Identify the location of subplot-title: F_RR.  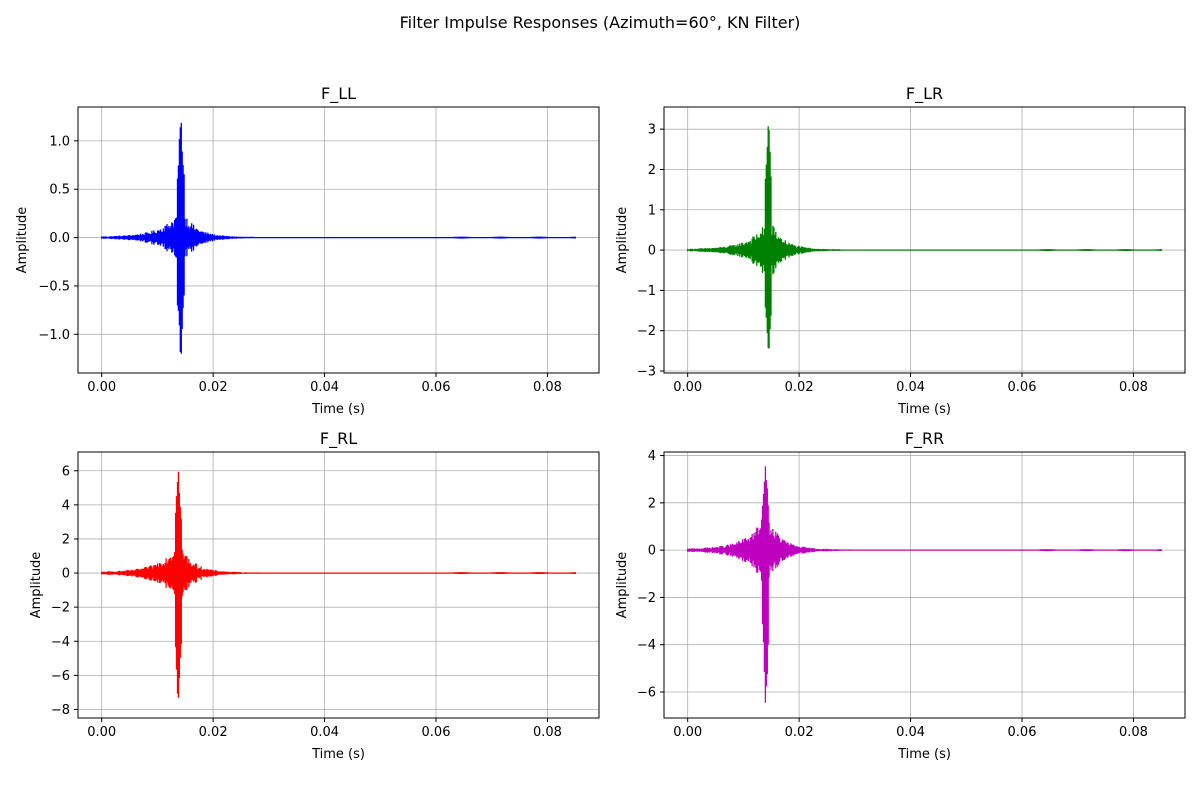
(924, 439).